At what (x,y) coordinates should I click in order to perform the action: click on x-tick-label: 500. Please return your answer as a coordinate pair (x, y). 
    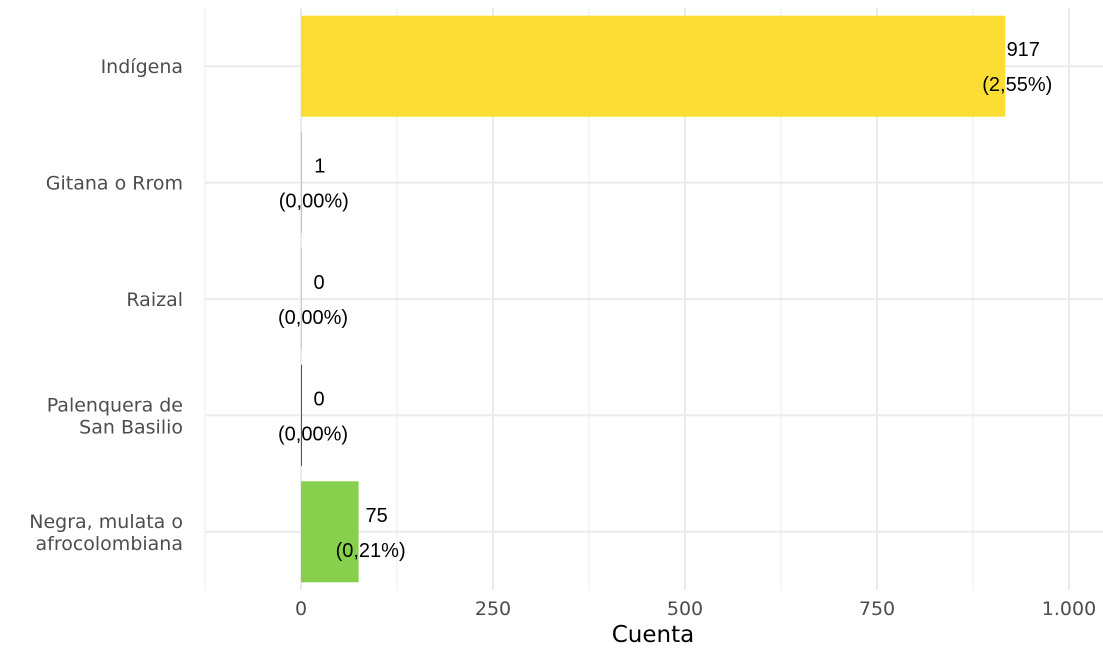
    Looking at the image, I should click on (685, 609).